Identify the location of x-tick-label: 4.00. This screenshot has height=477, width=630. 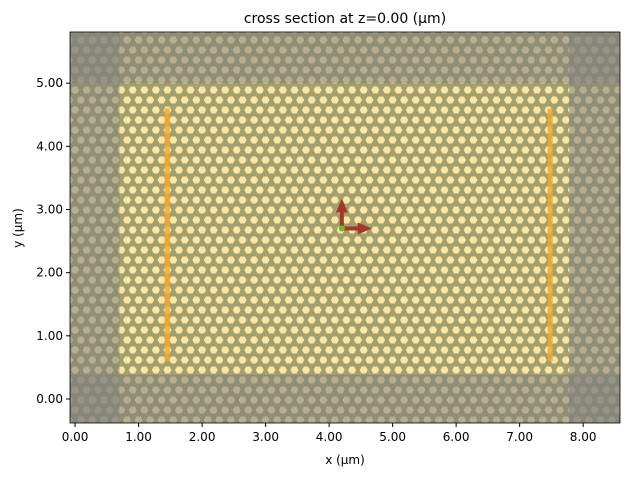
(329, 437).